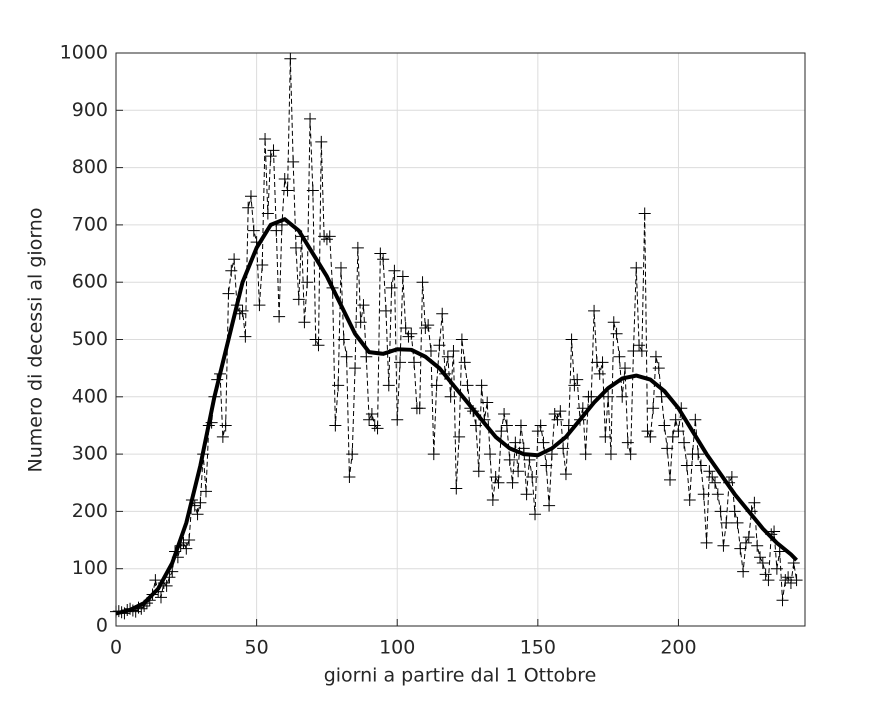  What do you see at coordinates (678, 648) in the screenshot?
I see `x-tick-label: 200` at bounding box center [678, 648].